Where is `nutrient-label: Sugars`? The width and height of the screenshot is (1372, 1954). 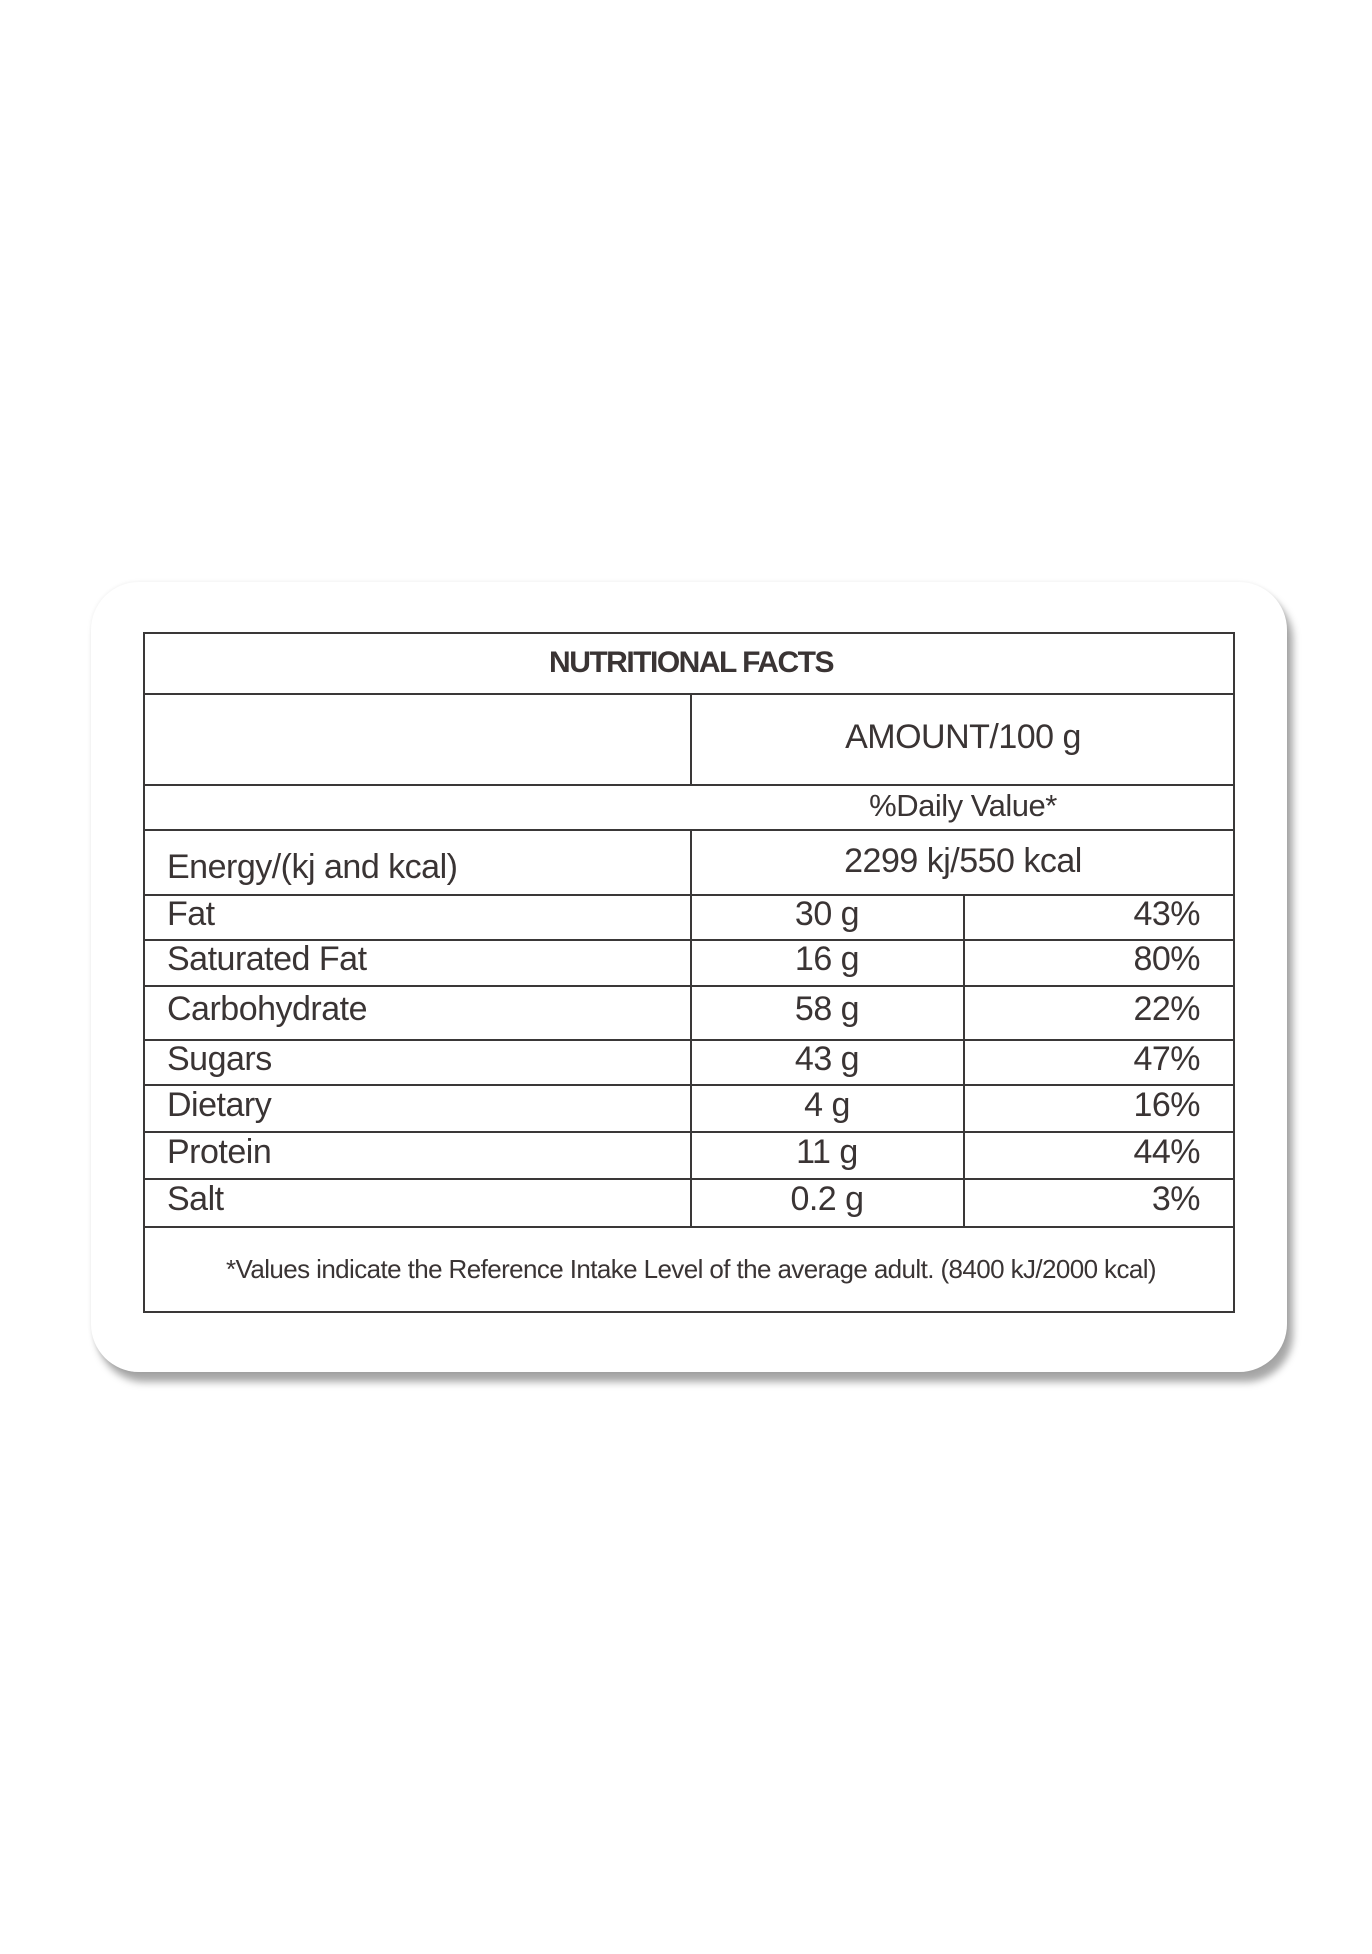
nutrient-label: Sugars is located at coordinates (219, 1058).